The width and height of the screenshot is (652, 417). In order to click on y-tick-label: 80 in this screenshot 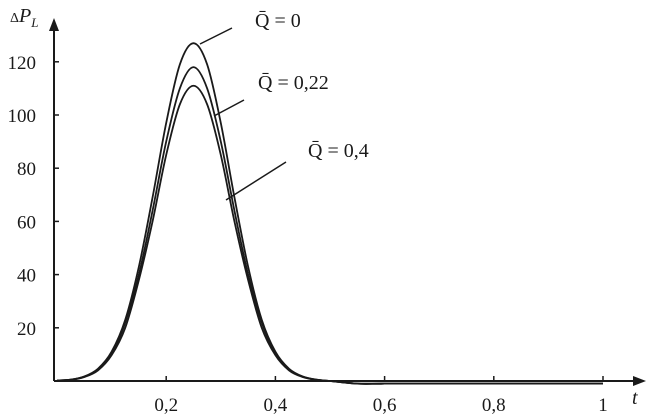, I will do `click(26, 169)`.